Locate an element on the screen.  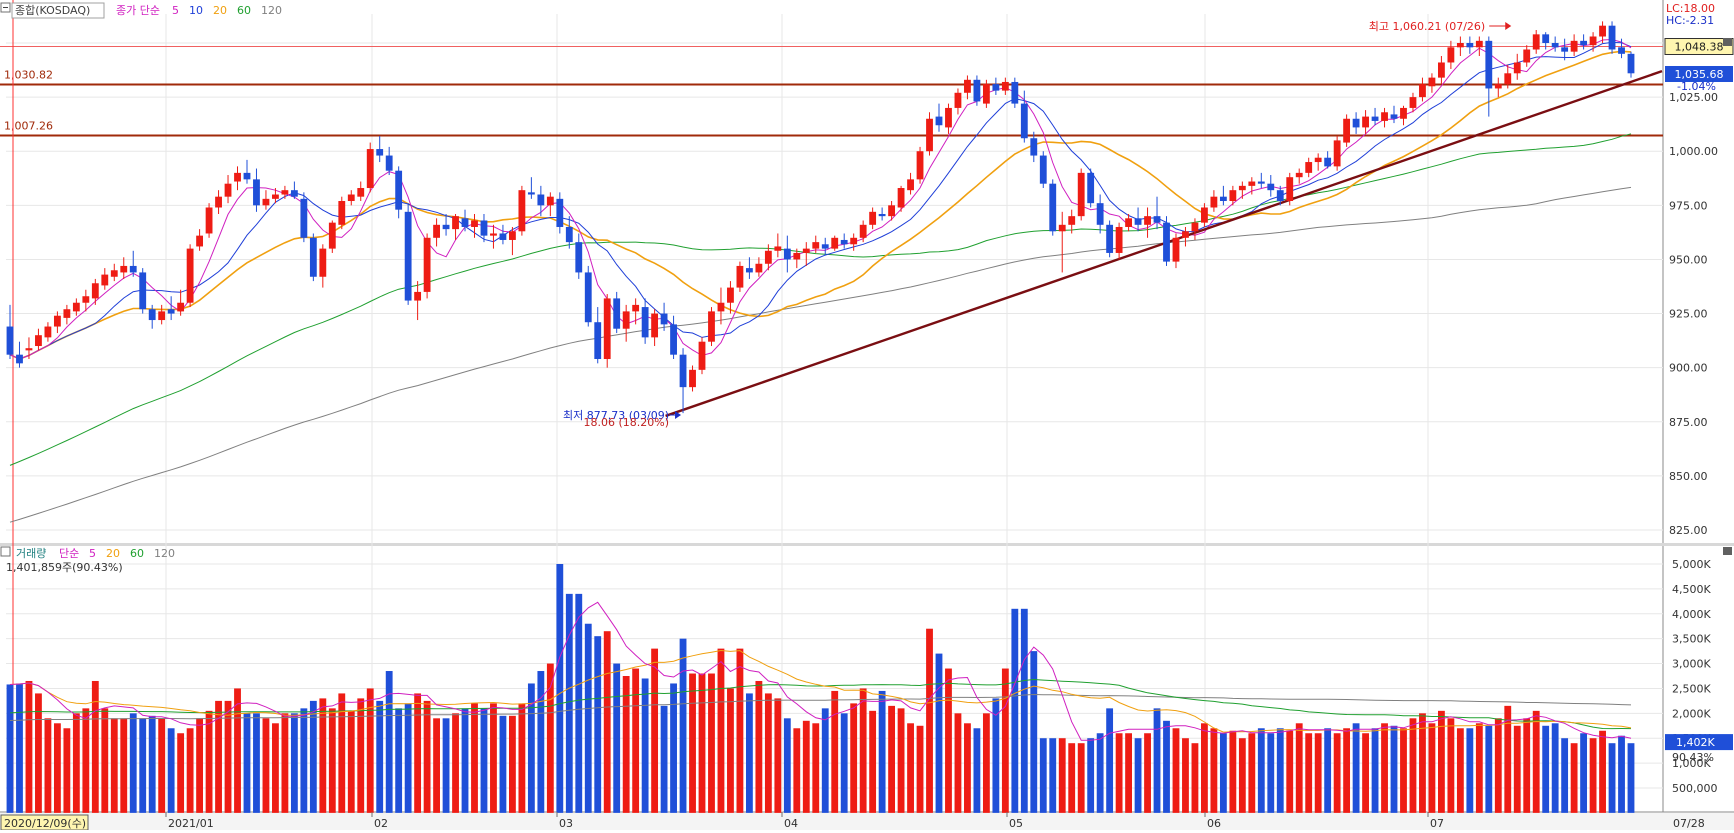
volume-pane-menu-icon is located at coordinates (5, 551).